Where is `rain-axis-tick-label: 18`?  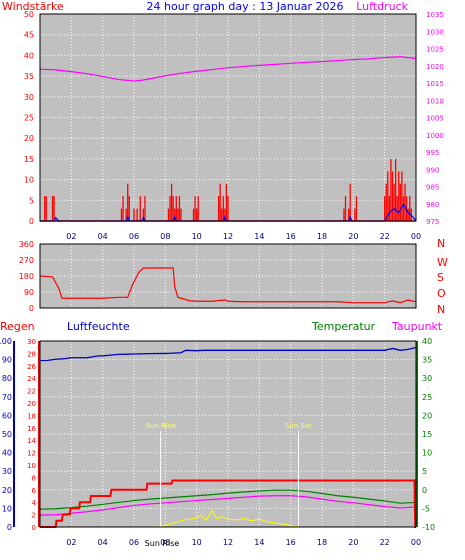 rain-axis-tick-label: 18 is located at coordinates (31, 416).